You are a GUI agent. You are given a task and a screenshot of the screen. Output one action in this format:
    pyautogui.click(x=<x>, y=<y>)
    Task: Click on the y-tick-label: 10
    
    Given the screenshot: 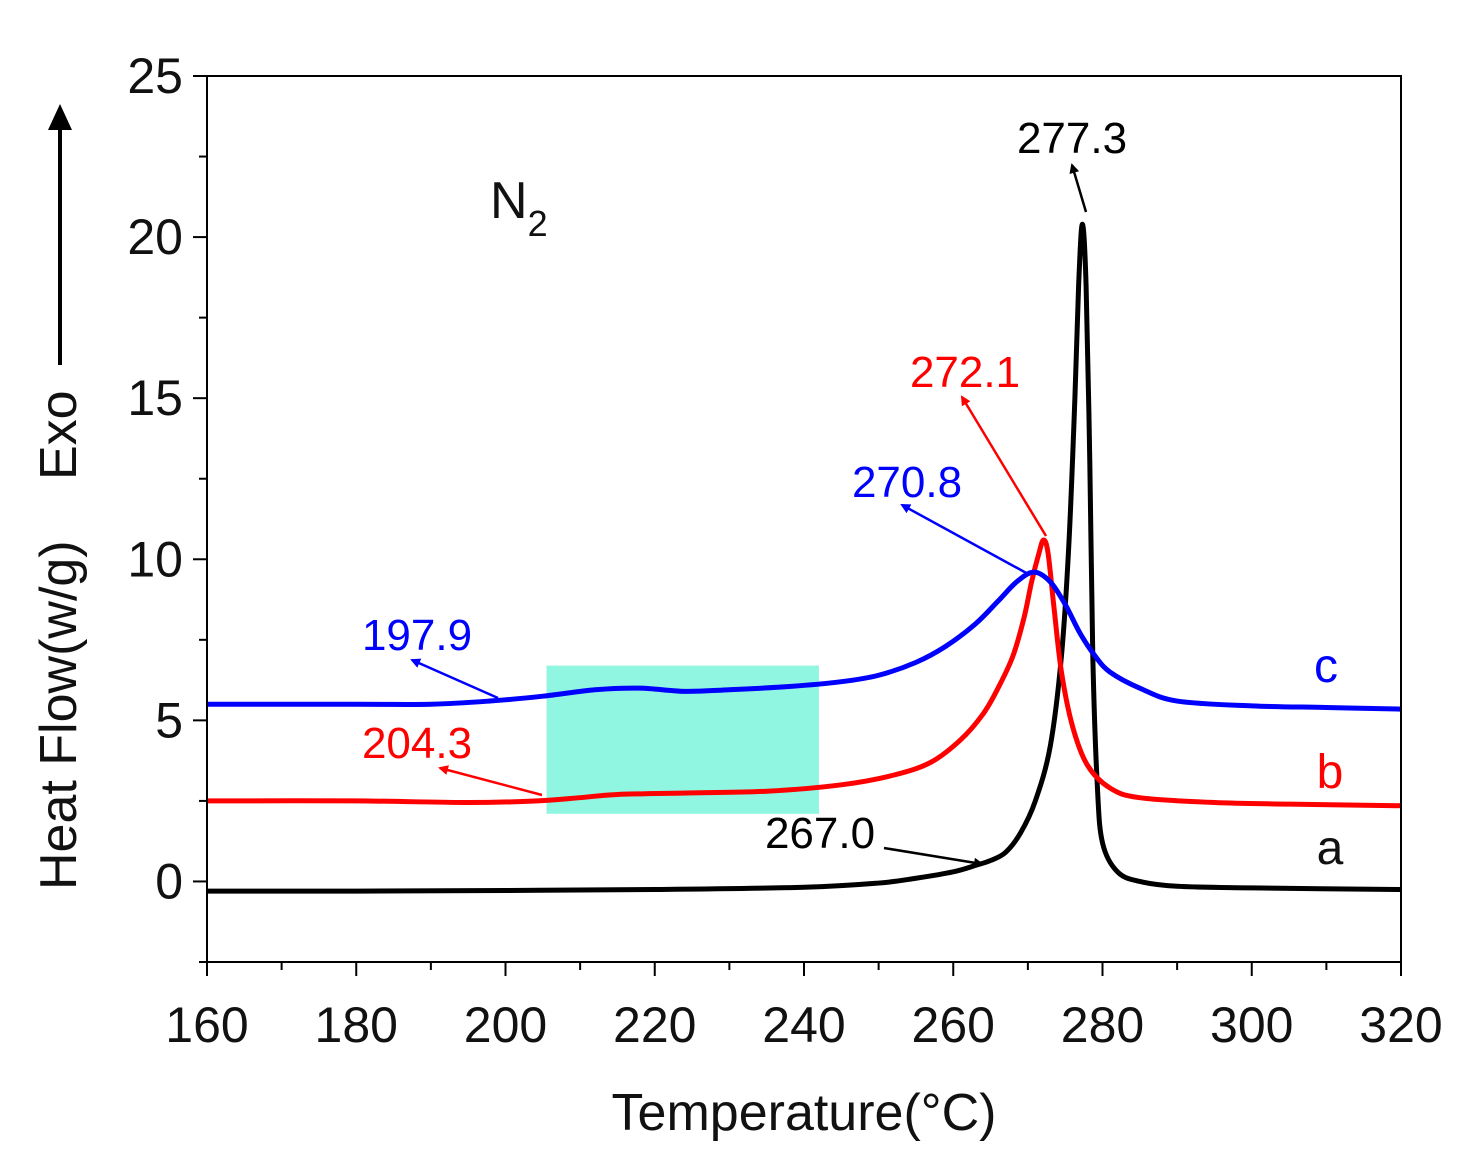 What is the action you would take?
    pyautogui.click(x=155, y=559)
    